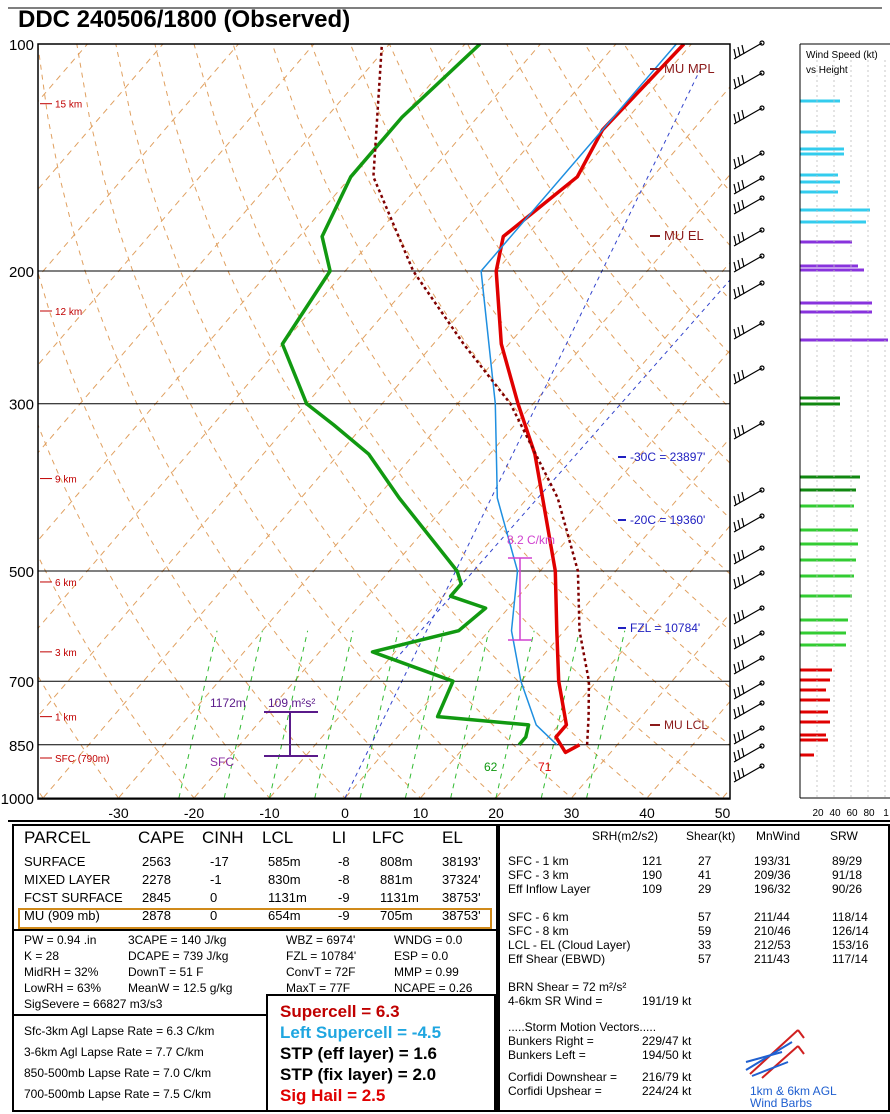  What do you see at coordinates (531, 540) in the screenshot?
I see `annotation-lapse: 8.2 C/km` at bounding box center [531, 540].